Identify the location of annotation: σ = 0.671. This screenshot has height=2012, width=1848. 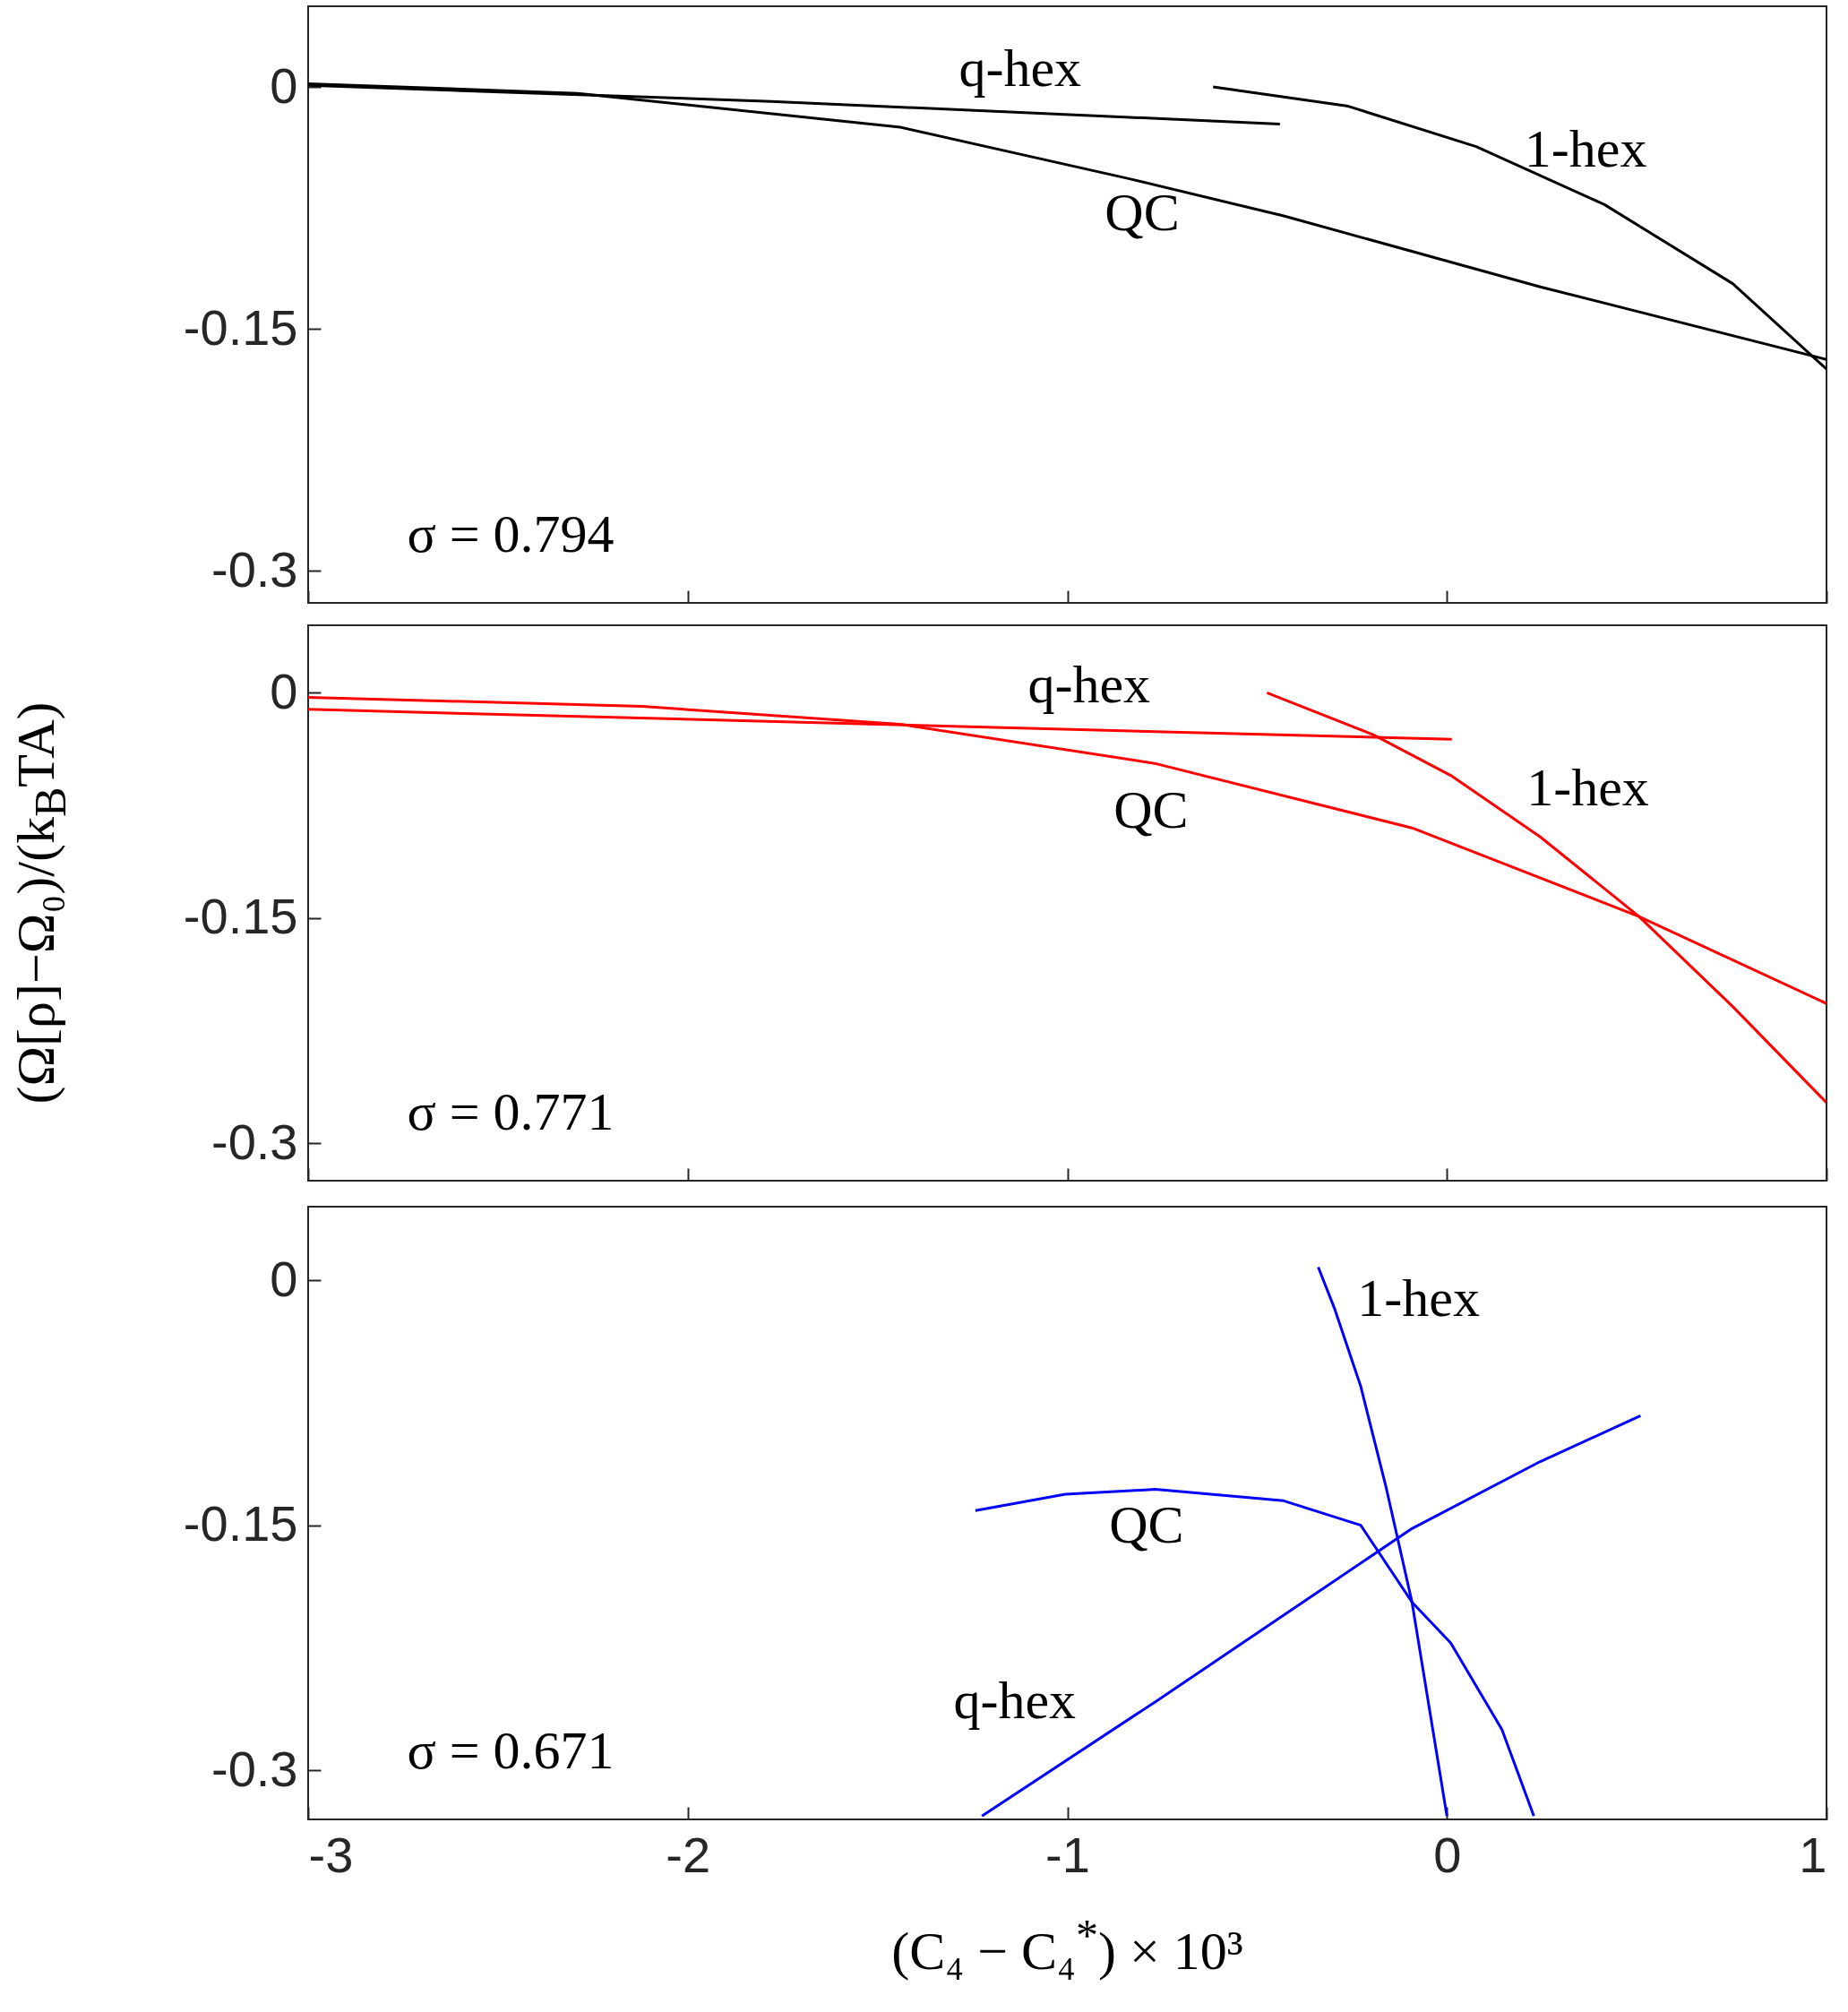
(511, 1751).